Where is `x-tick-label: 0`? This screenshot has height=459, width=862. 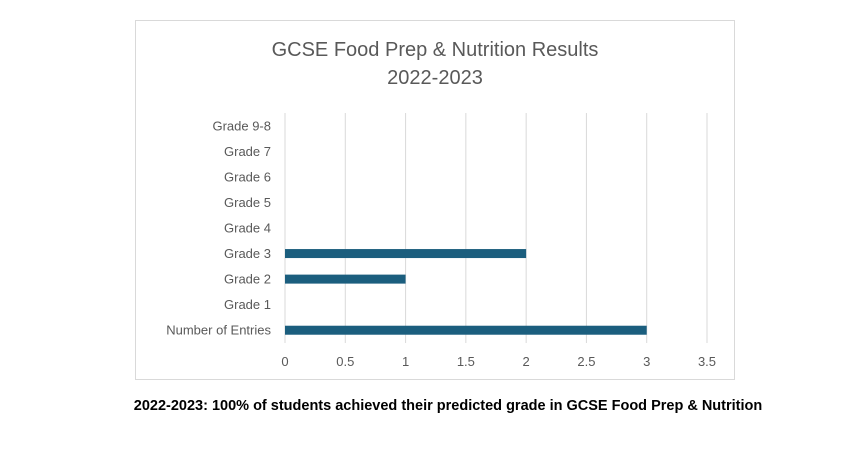 x-tick-label: 0 is located at coordinates (284, 361).